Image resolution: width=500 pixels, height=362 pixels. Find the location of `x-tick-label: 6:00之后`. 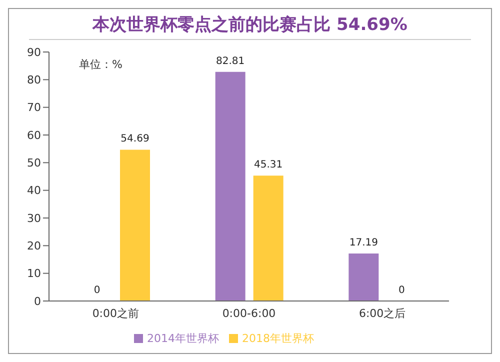

x-tick-label: 6:00之后 is located at coordinates (382, 313).